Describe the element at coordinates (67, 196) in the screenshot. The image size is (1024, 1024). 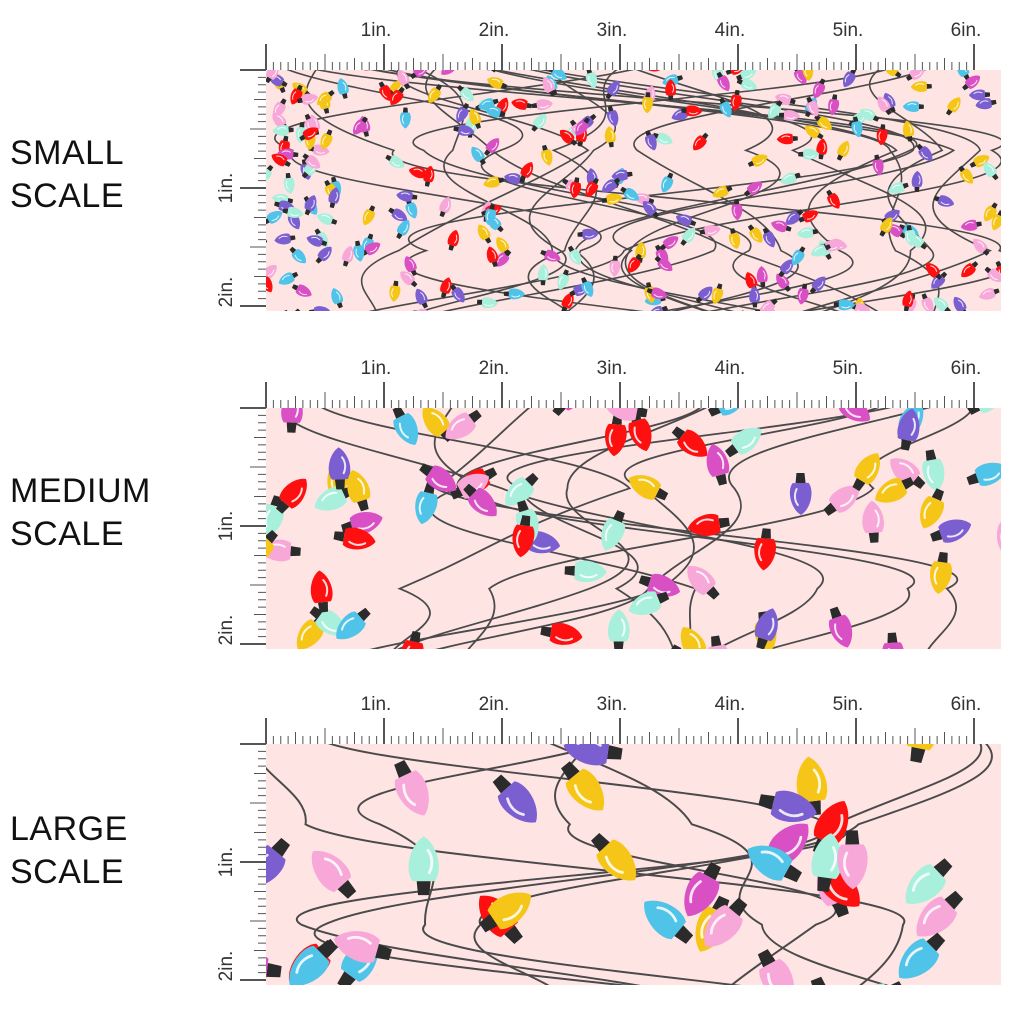
I see `small-scale-label-line2: SCALE` at that location.